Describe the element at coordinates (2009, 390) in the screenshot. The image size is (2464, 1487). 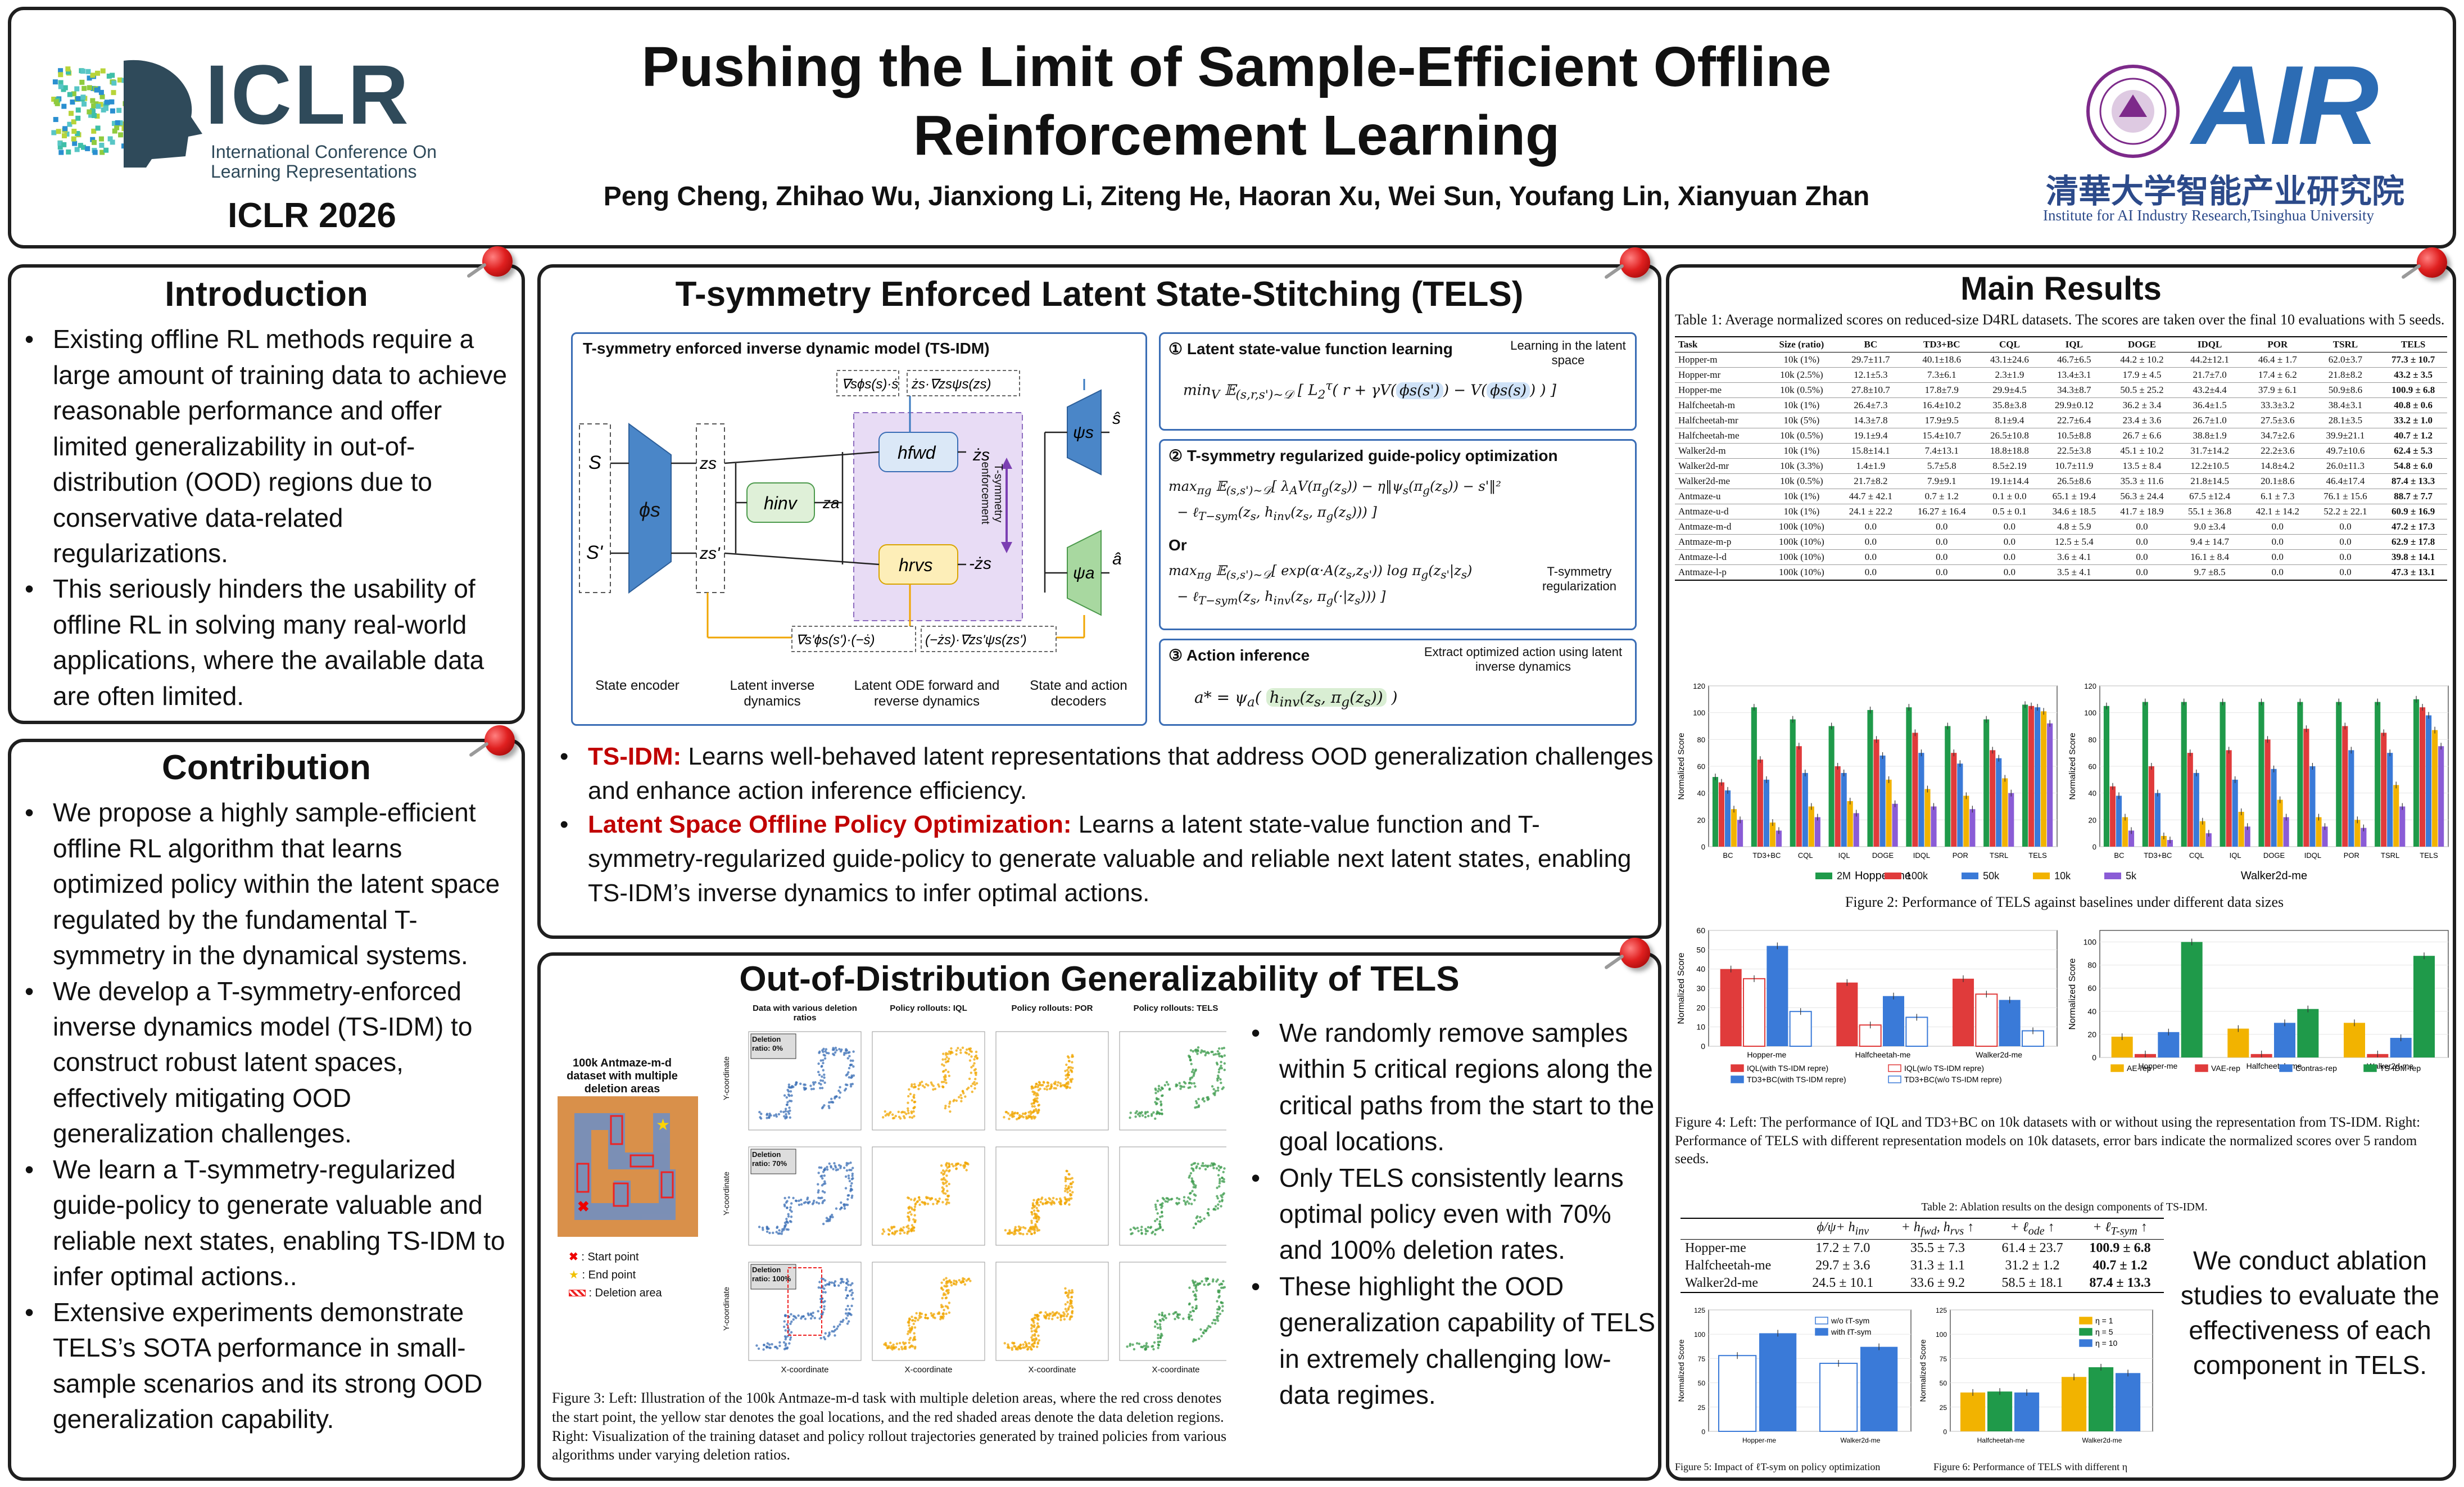
I see `table-cell: 29.9±4.5` at that location.